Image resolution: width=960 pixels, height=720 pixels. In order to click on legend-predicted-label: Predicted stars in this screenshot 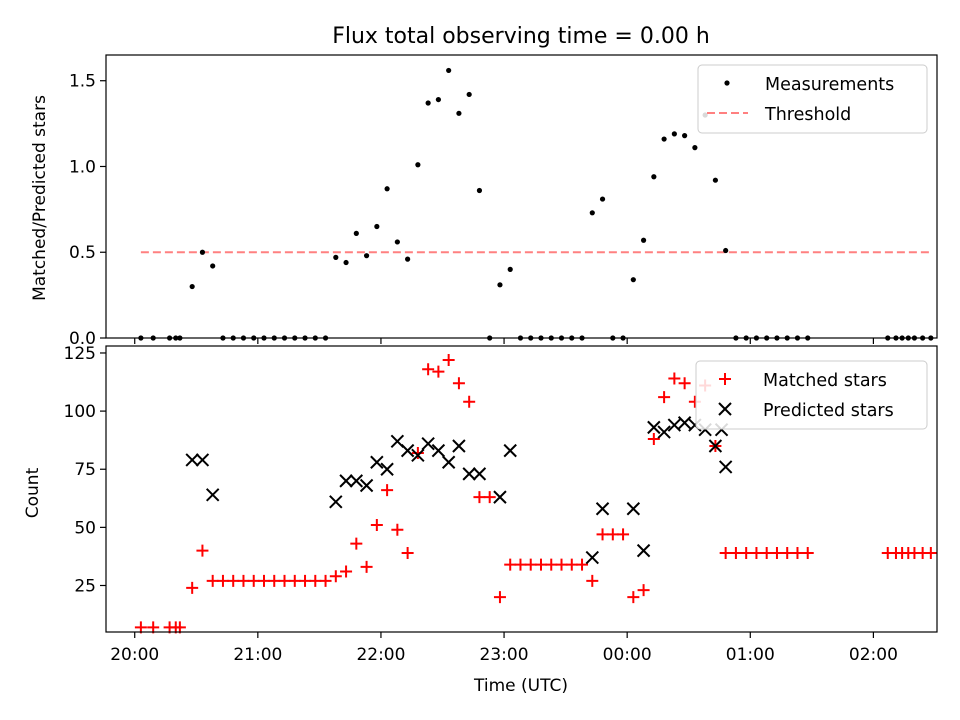, I will do `click(828, 411)`.